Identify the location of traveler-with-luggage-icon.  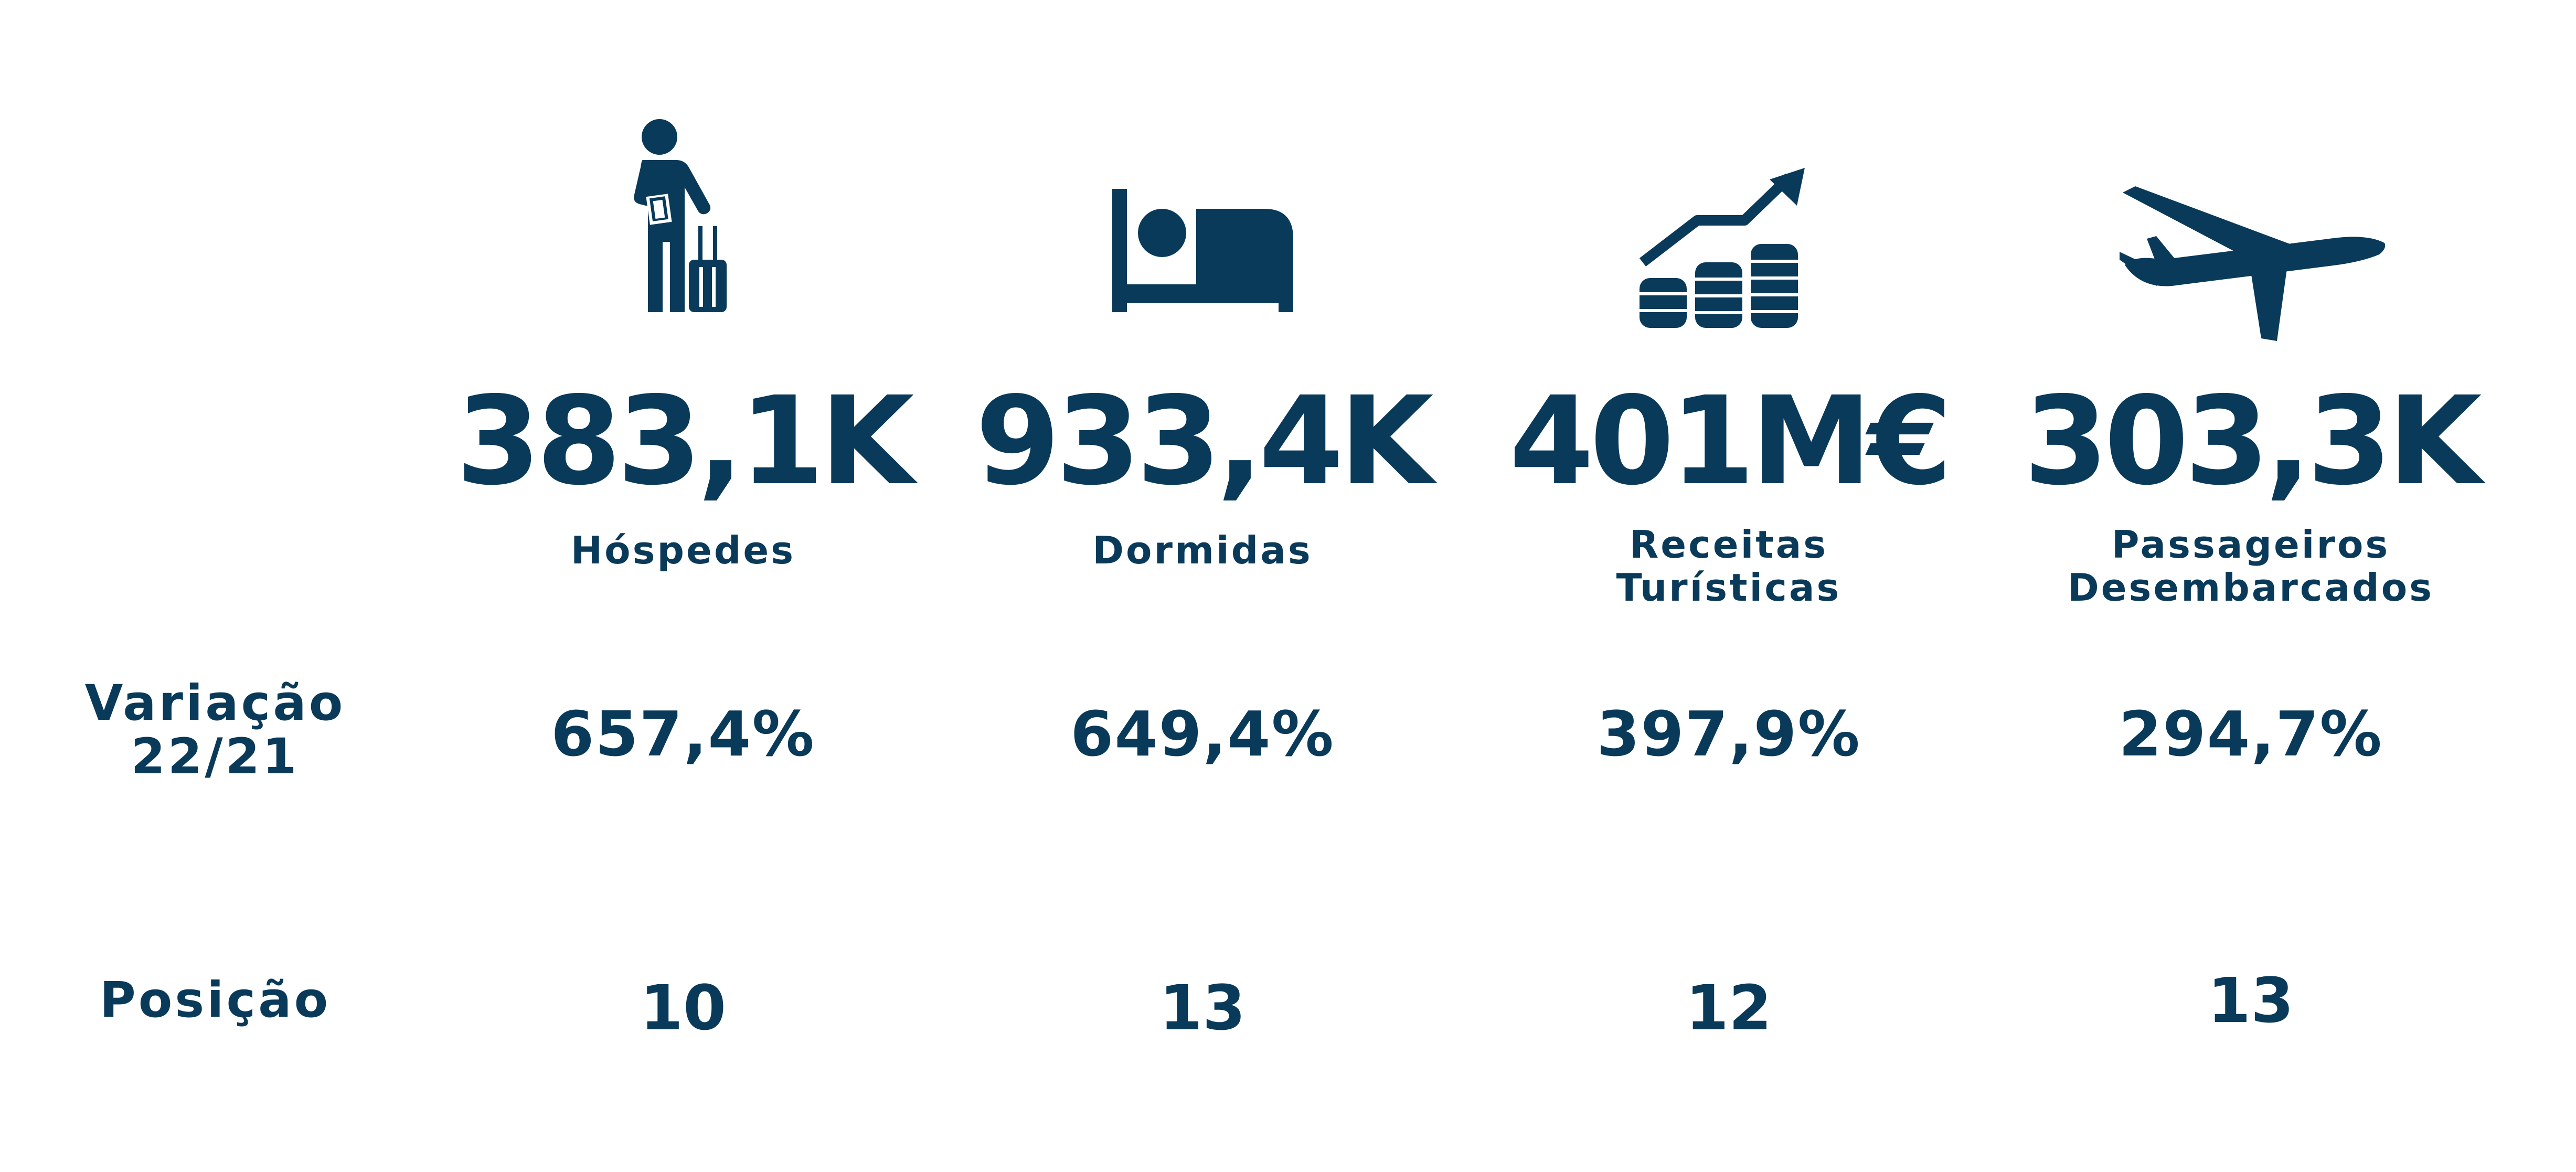
(681, 215).